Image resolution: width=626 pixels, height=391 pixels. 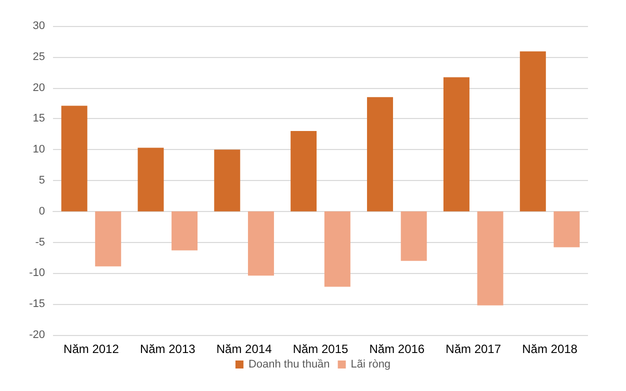 I want to click on x-tick-label: Năm 2015, so click(x=320, y=349).